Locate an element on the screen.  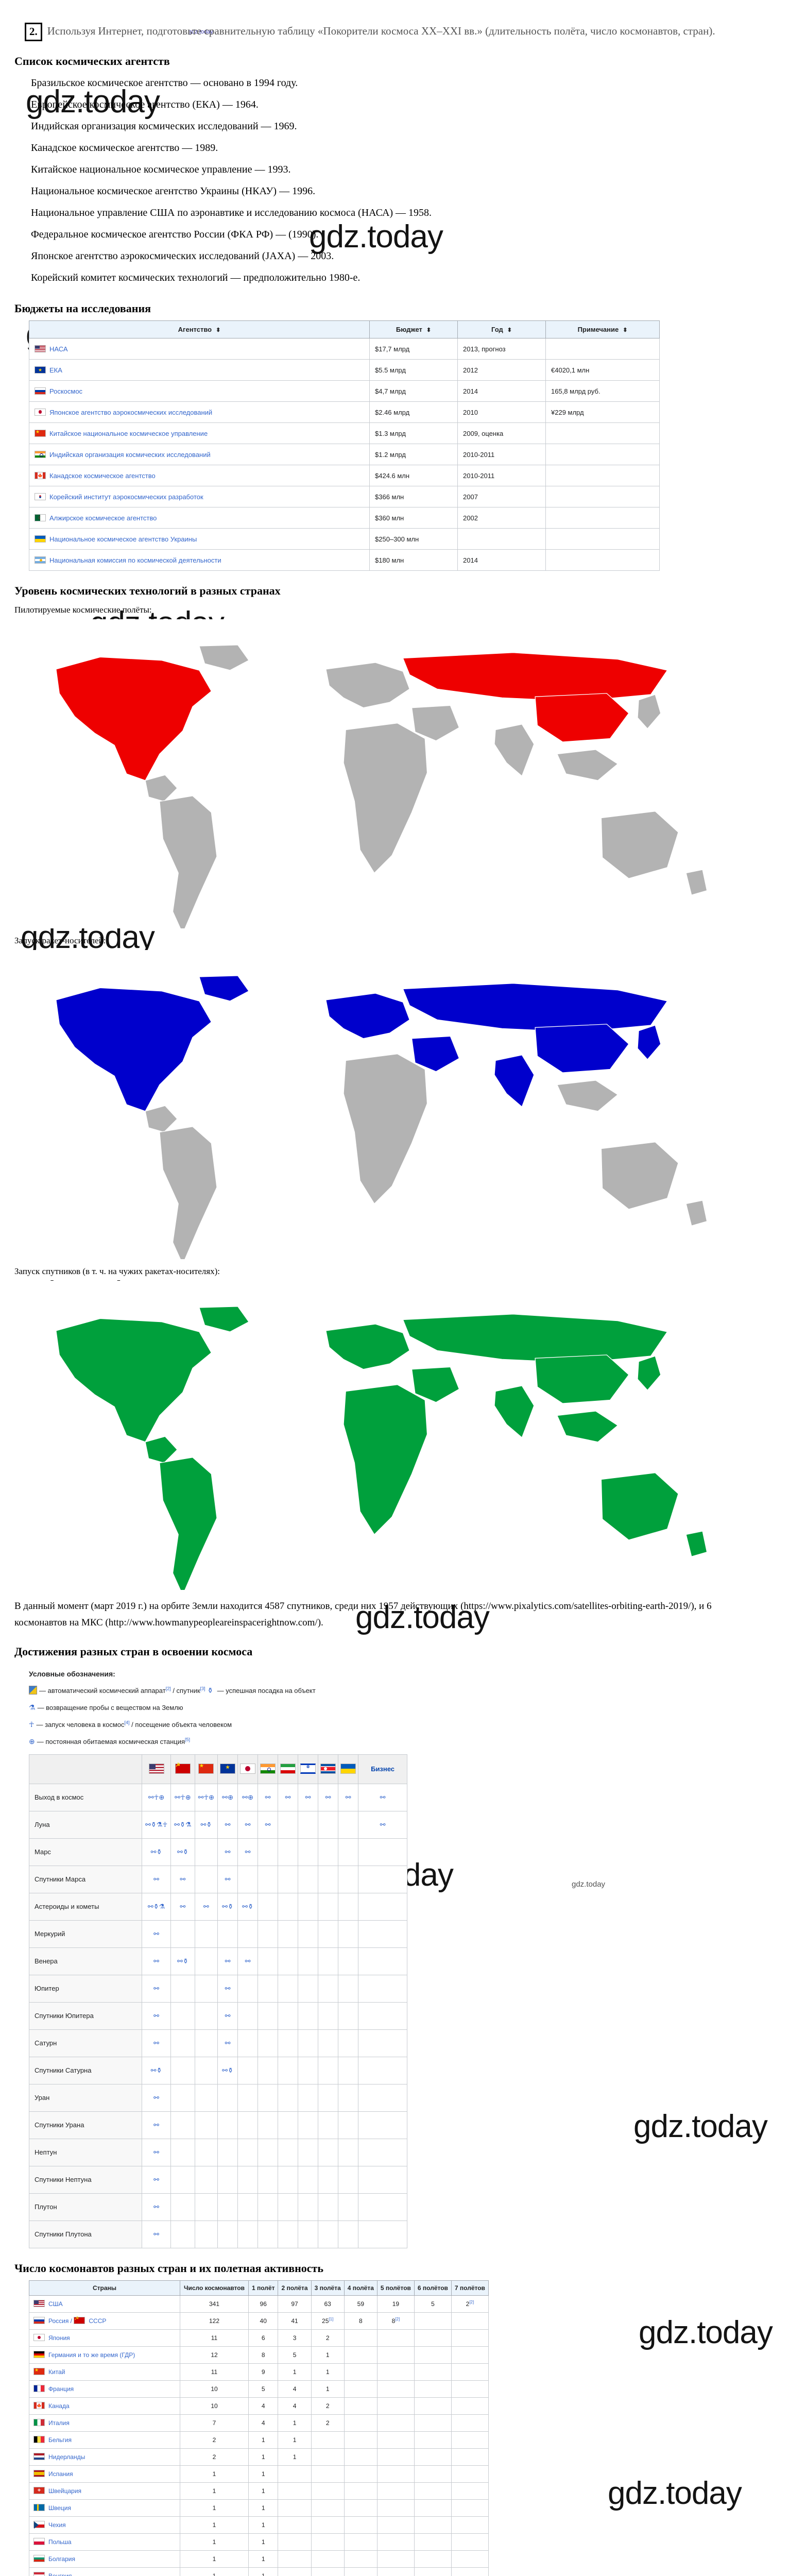
cosmonauts-country-cell: Франция is located at coordinates (105, 2389).